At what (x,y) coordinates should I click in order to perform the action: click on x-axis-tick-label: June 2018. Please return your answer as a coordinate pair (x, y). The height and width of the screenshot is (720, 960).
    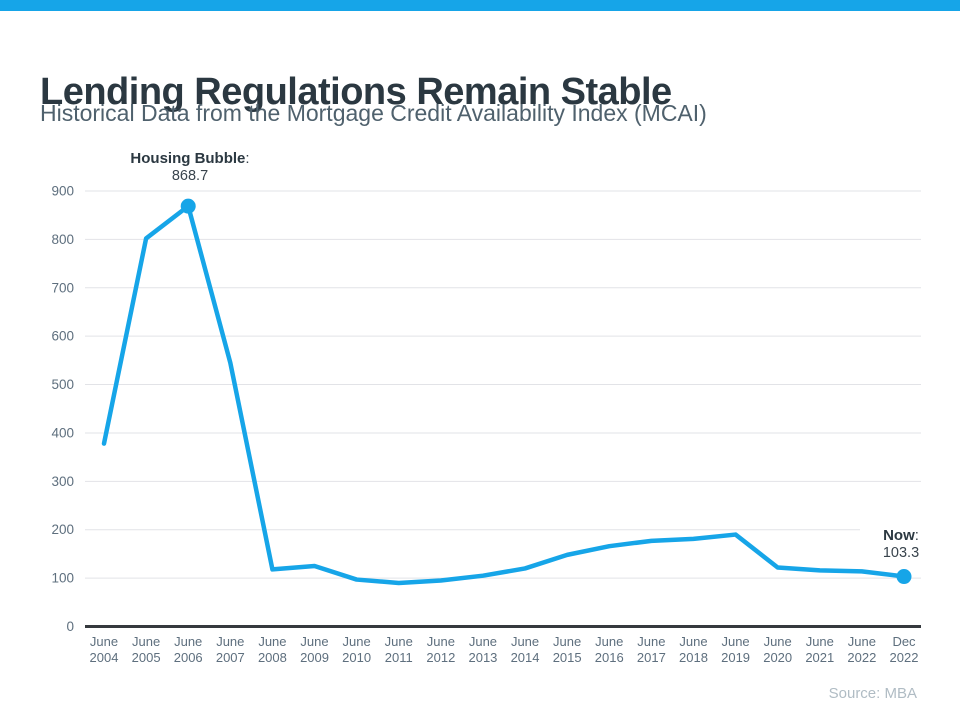
    Looking at the image, I should click on (693, 649).